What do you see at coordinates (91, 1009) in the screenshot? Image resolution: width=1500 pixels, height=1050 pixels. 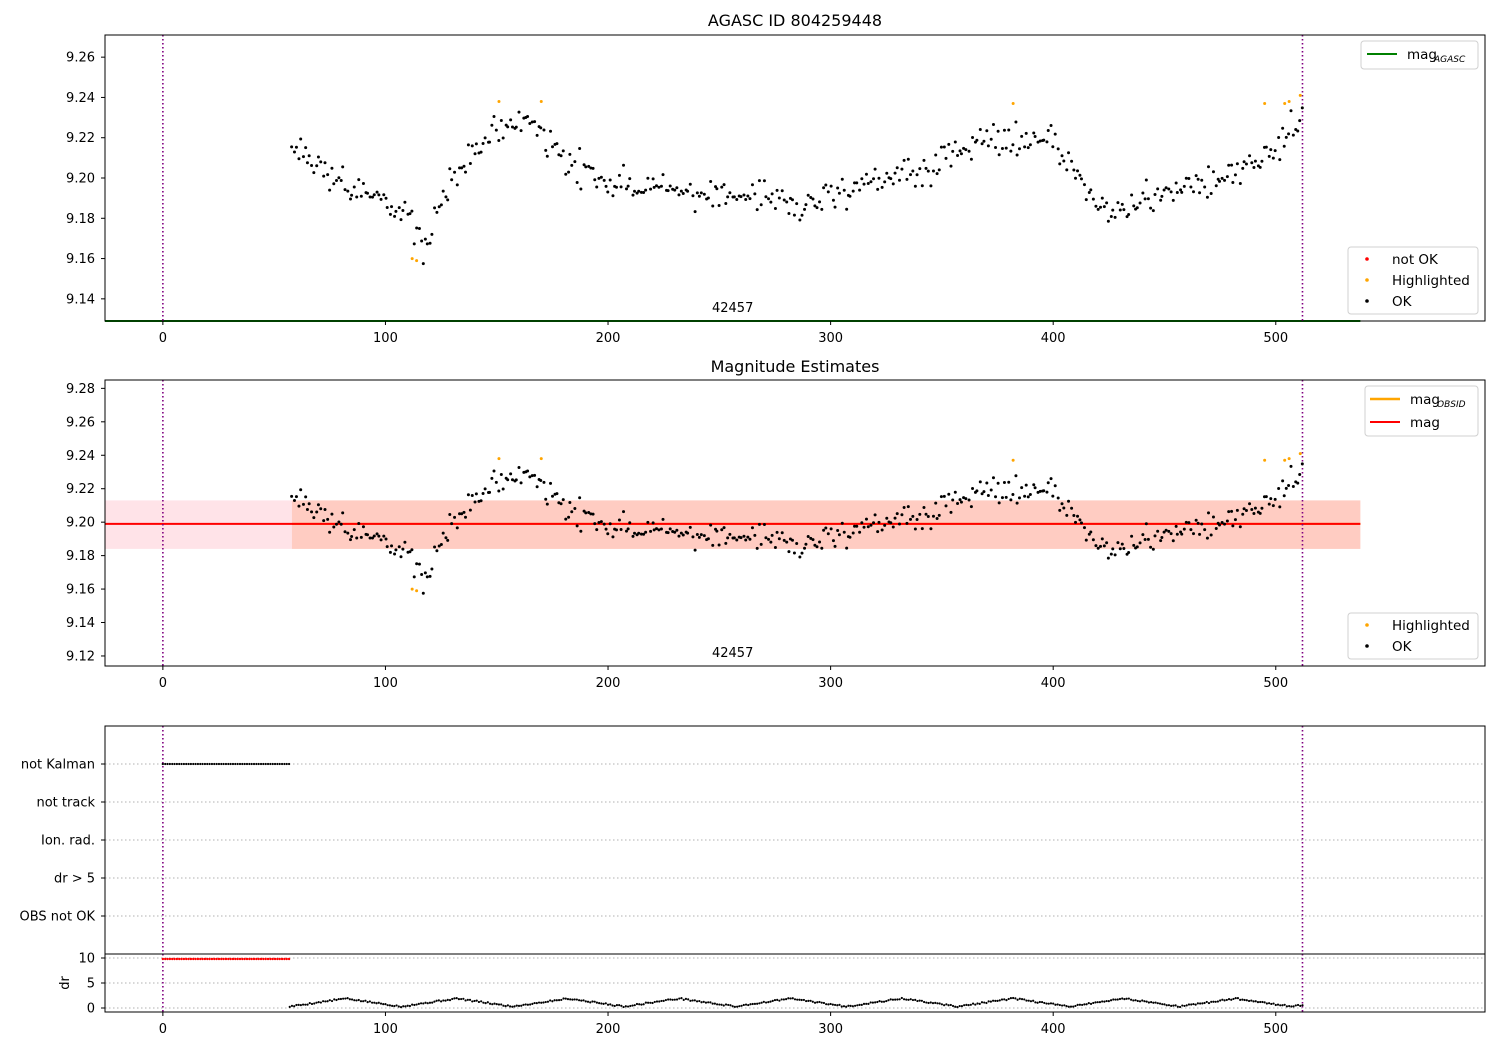 I see `y-tick-label: 0` at bounding box center [91, 1009].